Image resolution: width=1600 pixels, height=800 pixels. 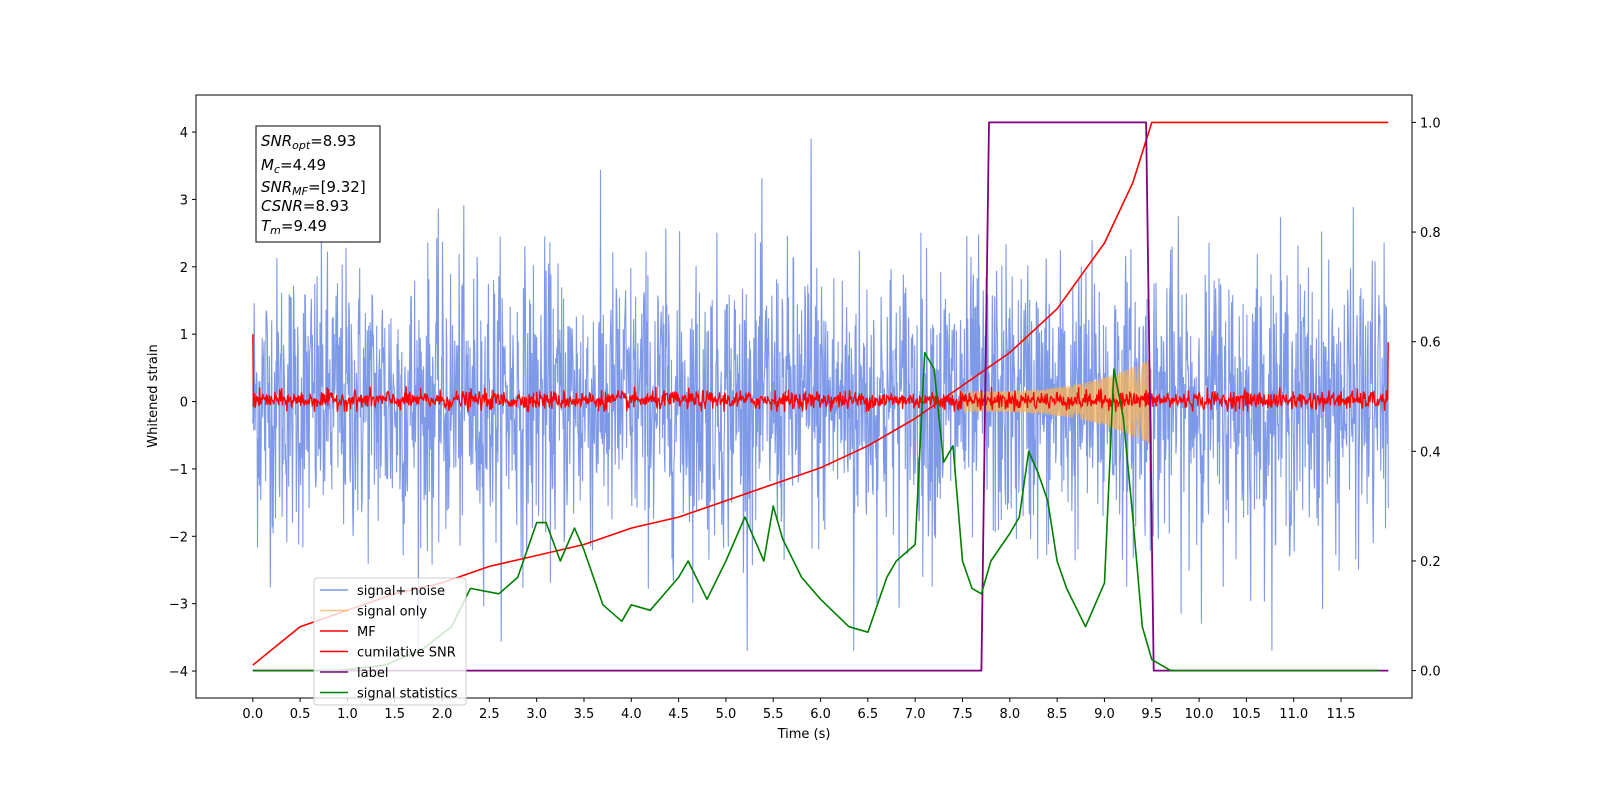 What do you see at coordinates (293, 166) in the screenshot?
I see `info-mc: Mc=4.49` at bounding box center [293, 166].